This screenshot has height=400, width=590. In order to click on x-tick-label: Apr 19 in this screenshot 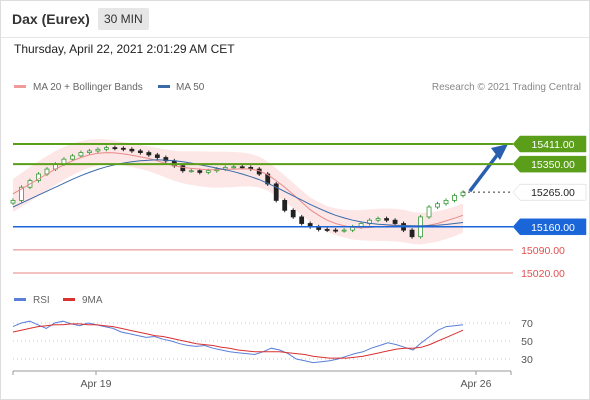, I will do `click(96, 384)`.